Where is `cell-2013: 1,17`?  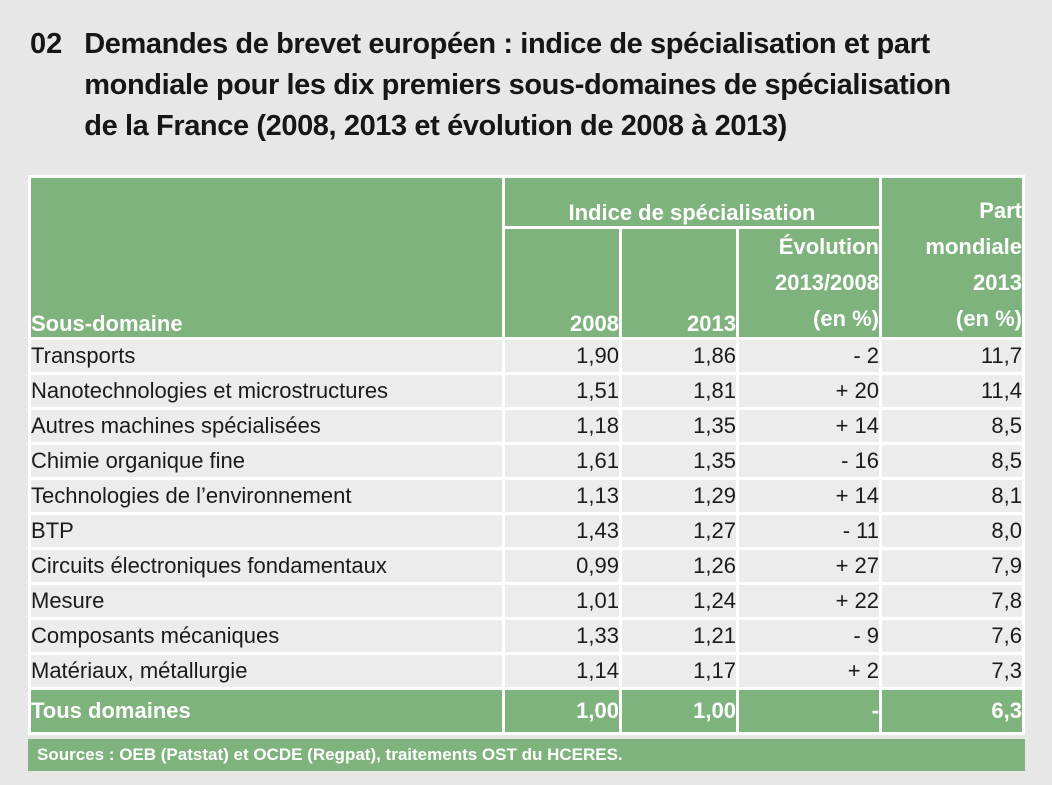
cell-2013: 1,17 is located at coordinates (679, 671).